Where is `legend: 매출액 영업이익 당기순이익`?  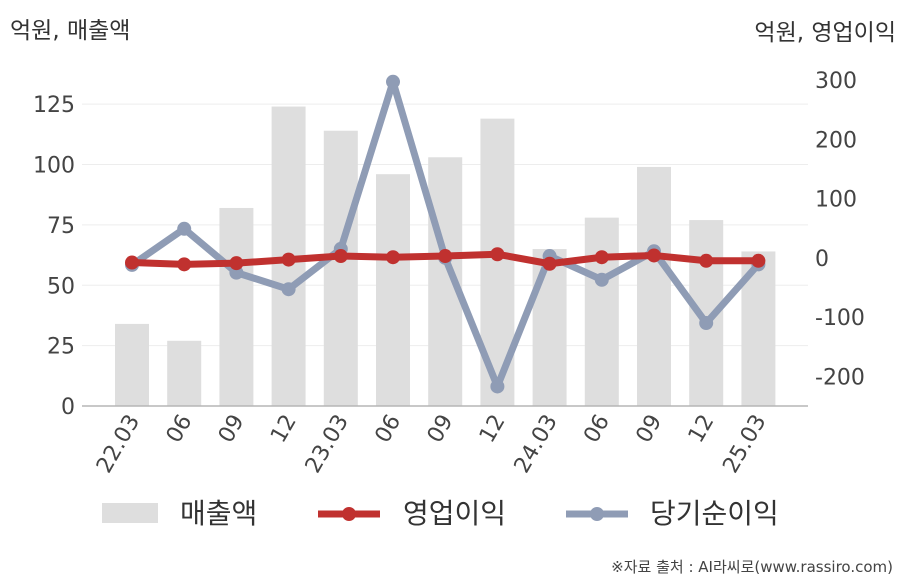
legend: 매출액 영업이익 당기순이익 is located at coordinates (440, 513).